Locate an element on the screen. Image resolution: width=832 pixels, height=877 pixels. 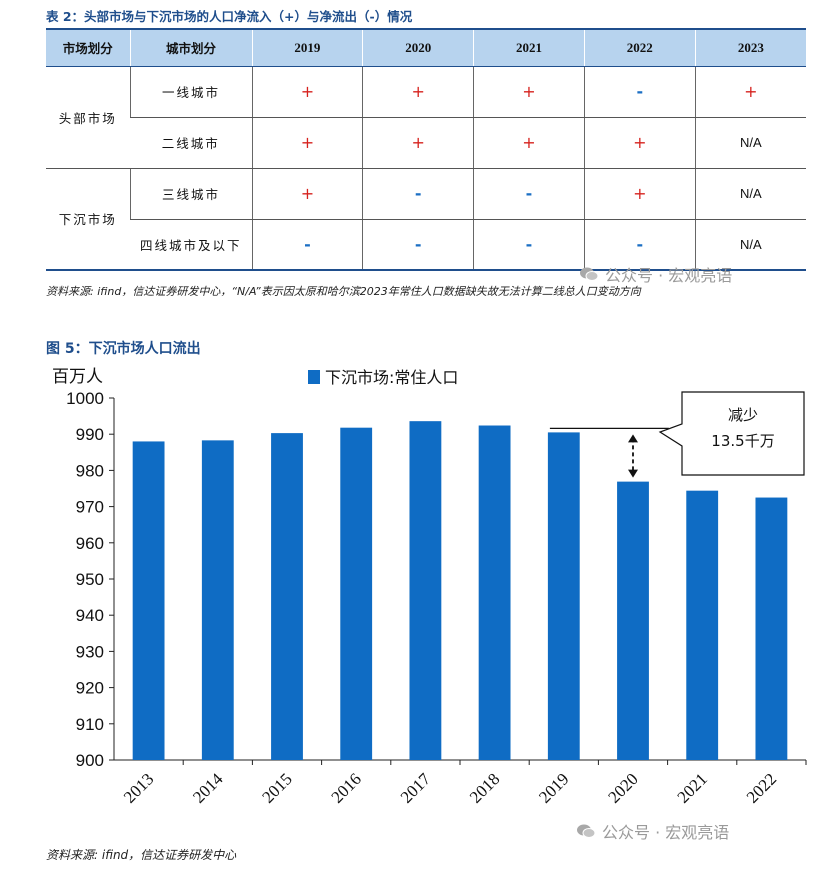
y-axis-label: 百万人 is located at coordinates (77, 377).